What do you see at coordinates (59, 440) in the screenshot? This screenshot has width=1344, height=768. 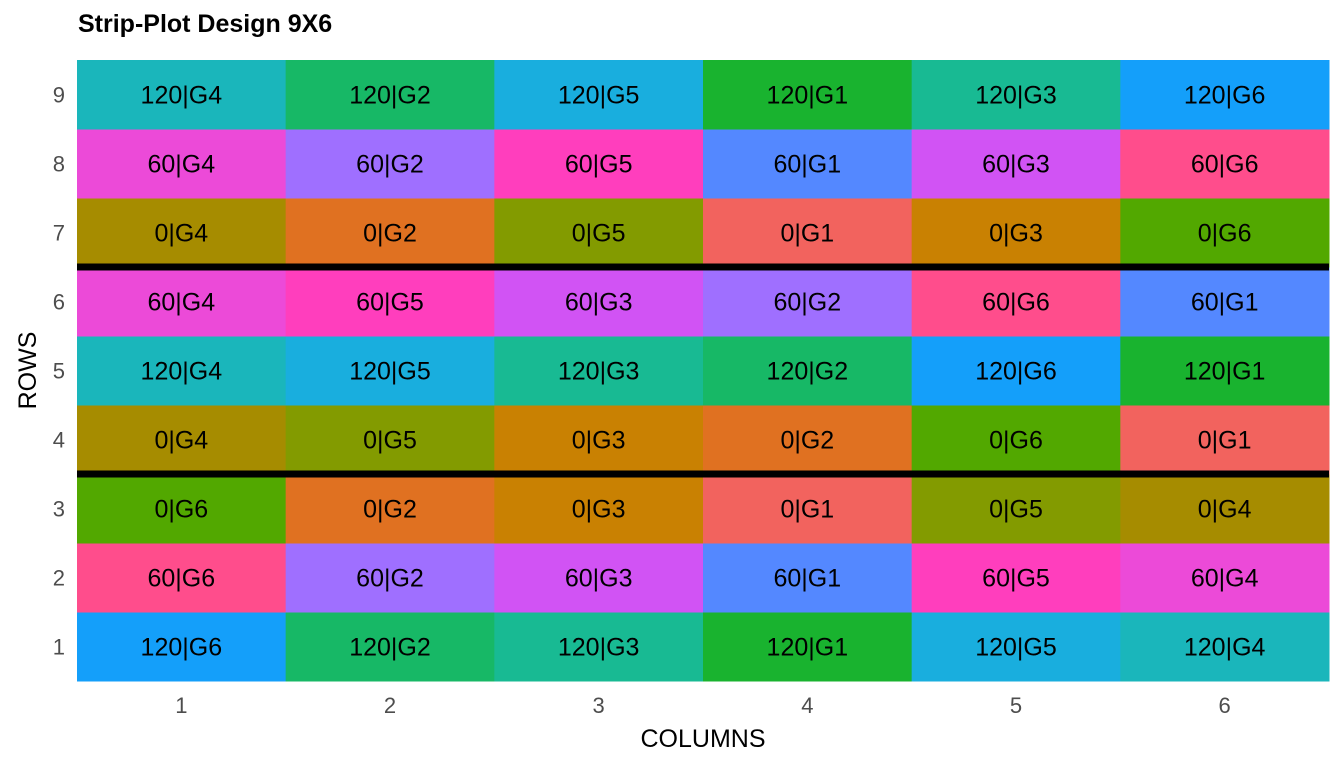 I see `y-tick-label: 4` at bounding box center [59, 440].